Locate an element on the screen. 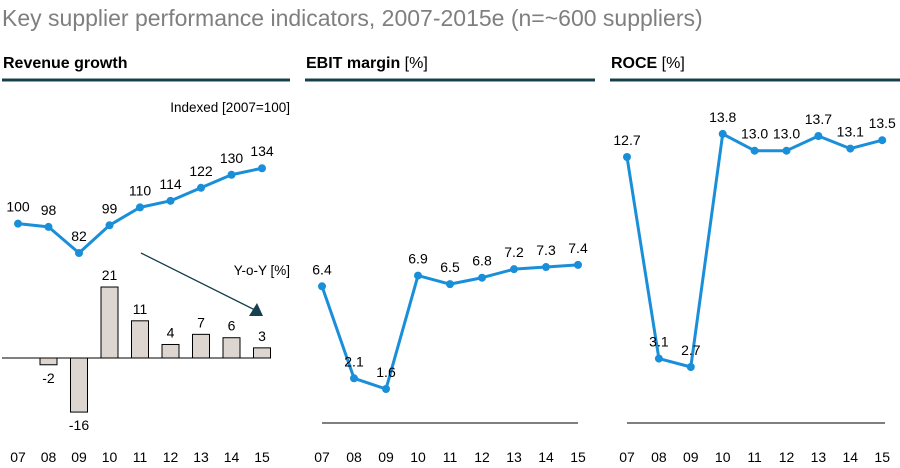  index-annotation: Indexed [2007=100] is located at coordinates (230, 107).